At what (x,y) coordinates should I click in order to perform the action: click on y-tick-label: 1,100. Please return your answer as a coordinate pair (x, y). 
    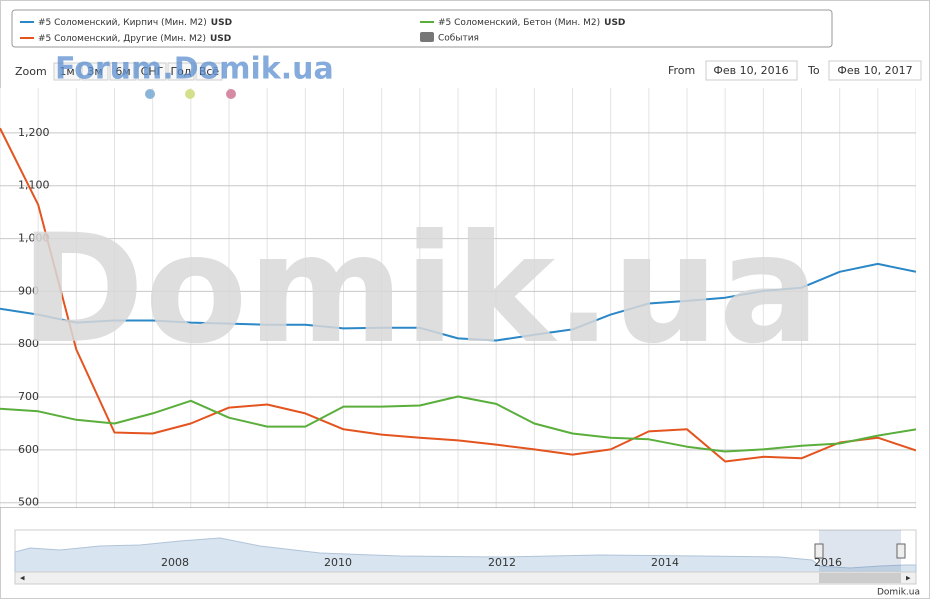
    Looking at the image, I should click on (34, 185).